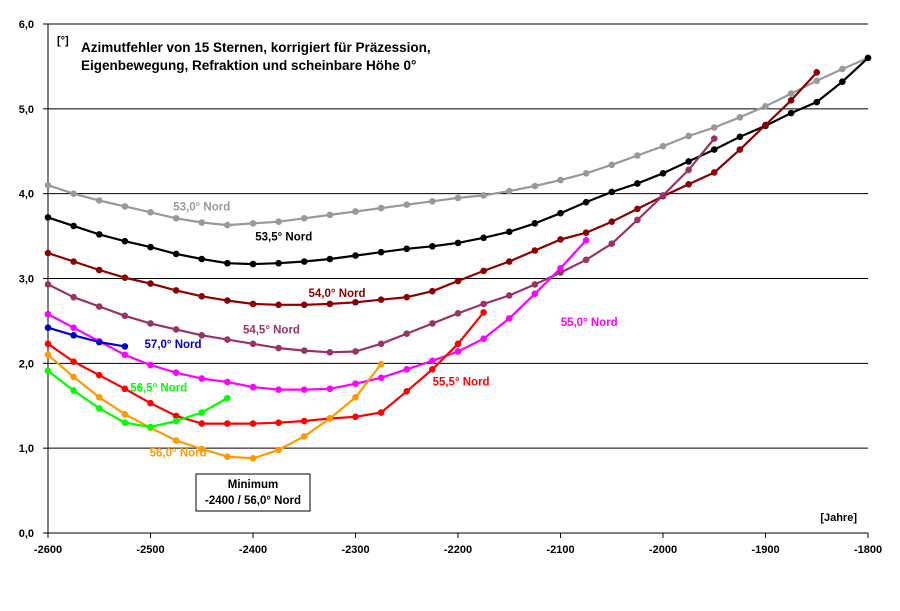  I want to click on series-label: 54,0° Nord, so click(337, 294).